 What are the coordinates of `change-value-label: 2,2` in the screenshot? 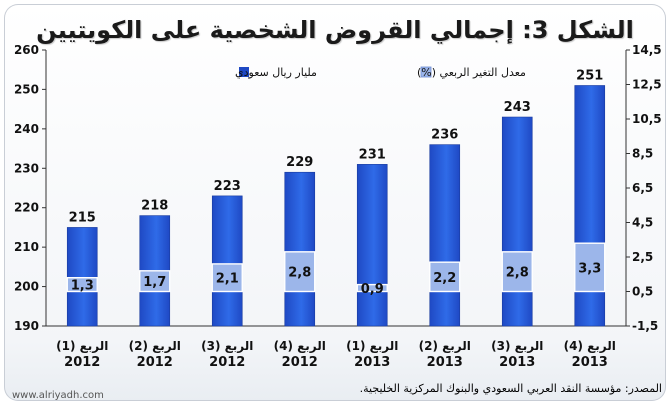 It's located at (444, 278).